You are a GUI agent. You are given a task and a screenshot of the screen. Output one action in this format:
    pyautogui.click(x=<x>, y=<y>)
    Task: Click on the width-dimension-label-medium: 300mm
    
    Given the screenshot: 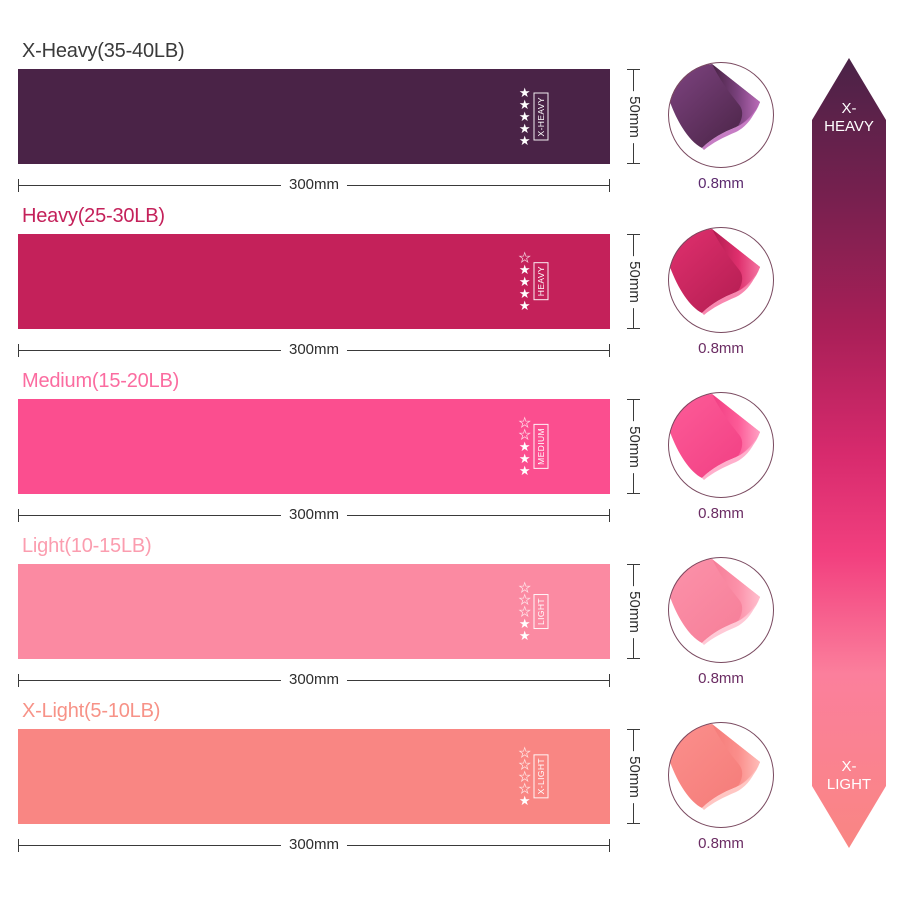 What is the action you would take?
    pyautogui.click(x=314, y=515)
    